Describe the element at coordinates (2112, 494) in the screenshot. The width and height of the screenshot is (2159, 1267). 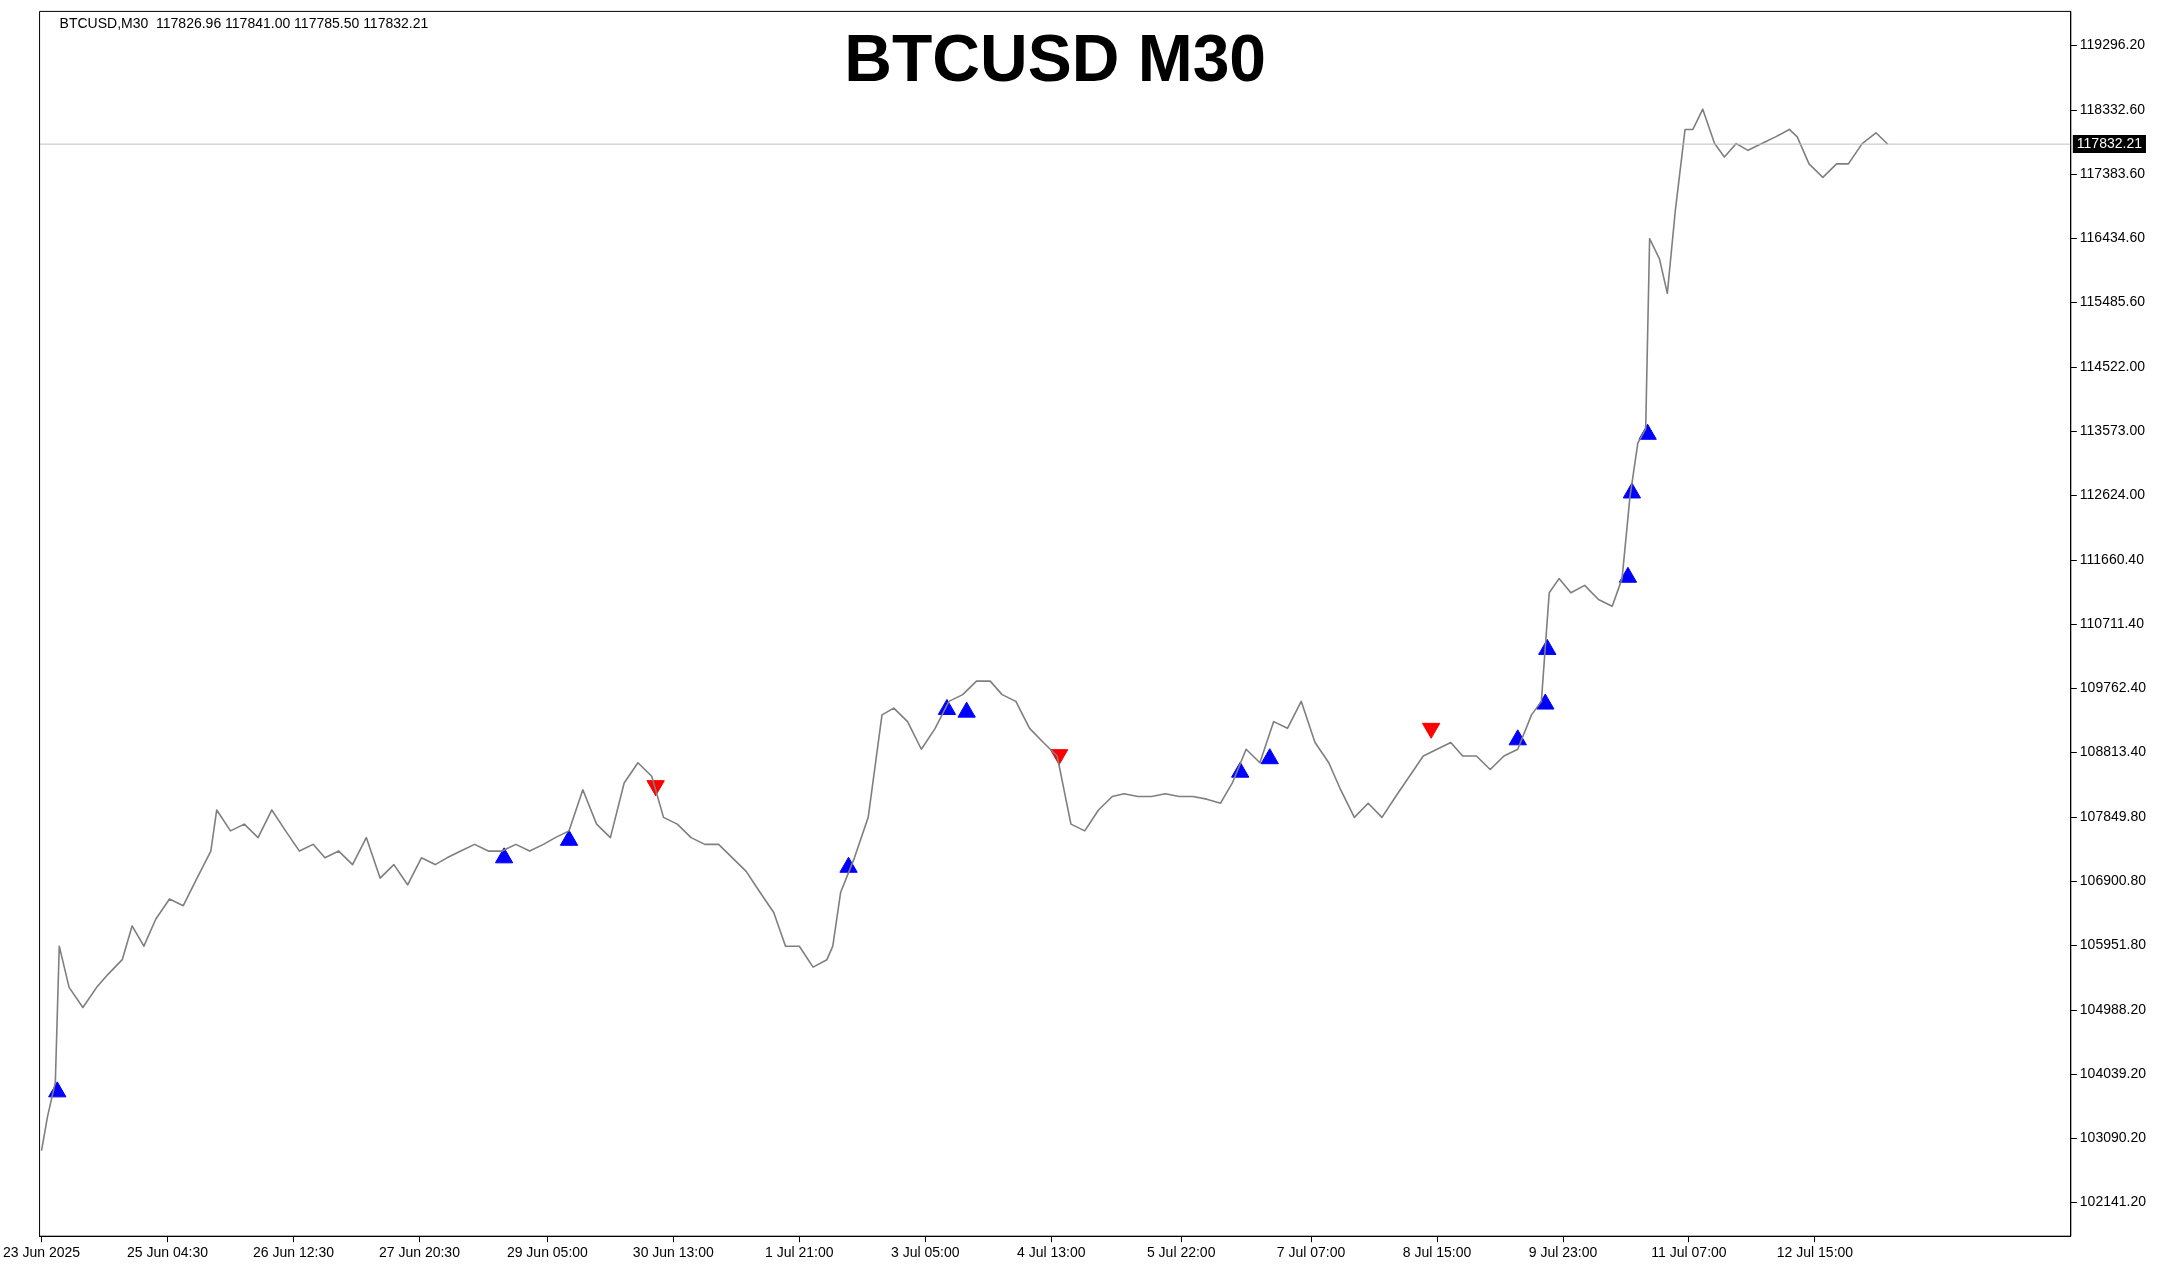
I see `y-tick-label: 112624.00` at that location.